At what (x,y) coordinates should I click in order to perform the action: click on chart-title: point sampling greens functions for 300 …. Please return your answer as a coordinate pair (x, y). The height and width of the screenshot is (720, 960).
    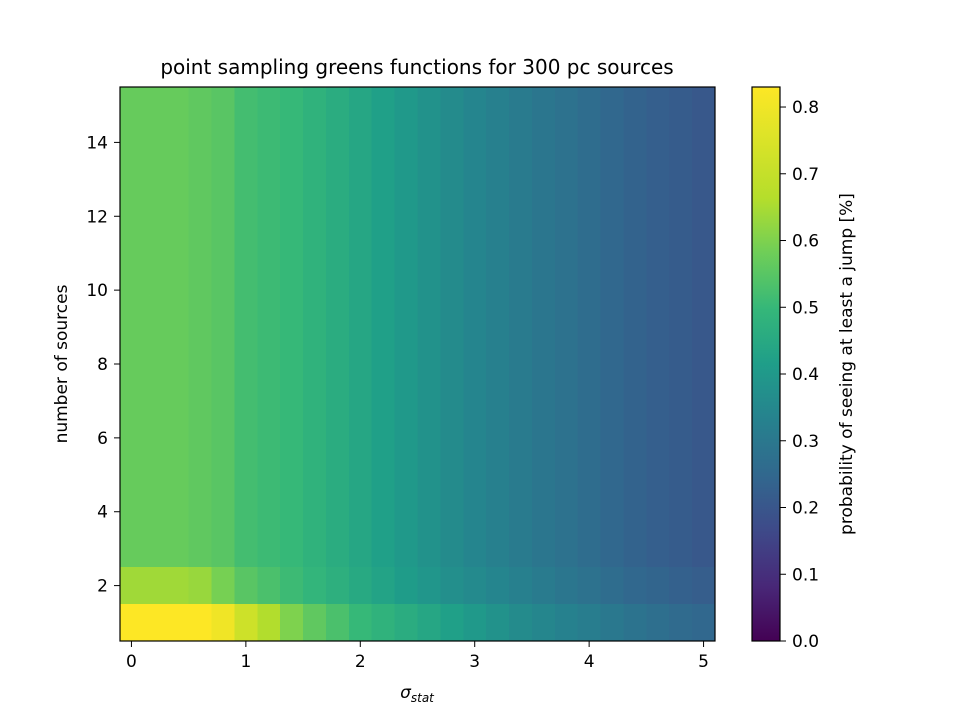
    Looking at the image, I should click on (416, 67).